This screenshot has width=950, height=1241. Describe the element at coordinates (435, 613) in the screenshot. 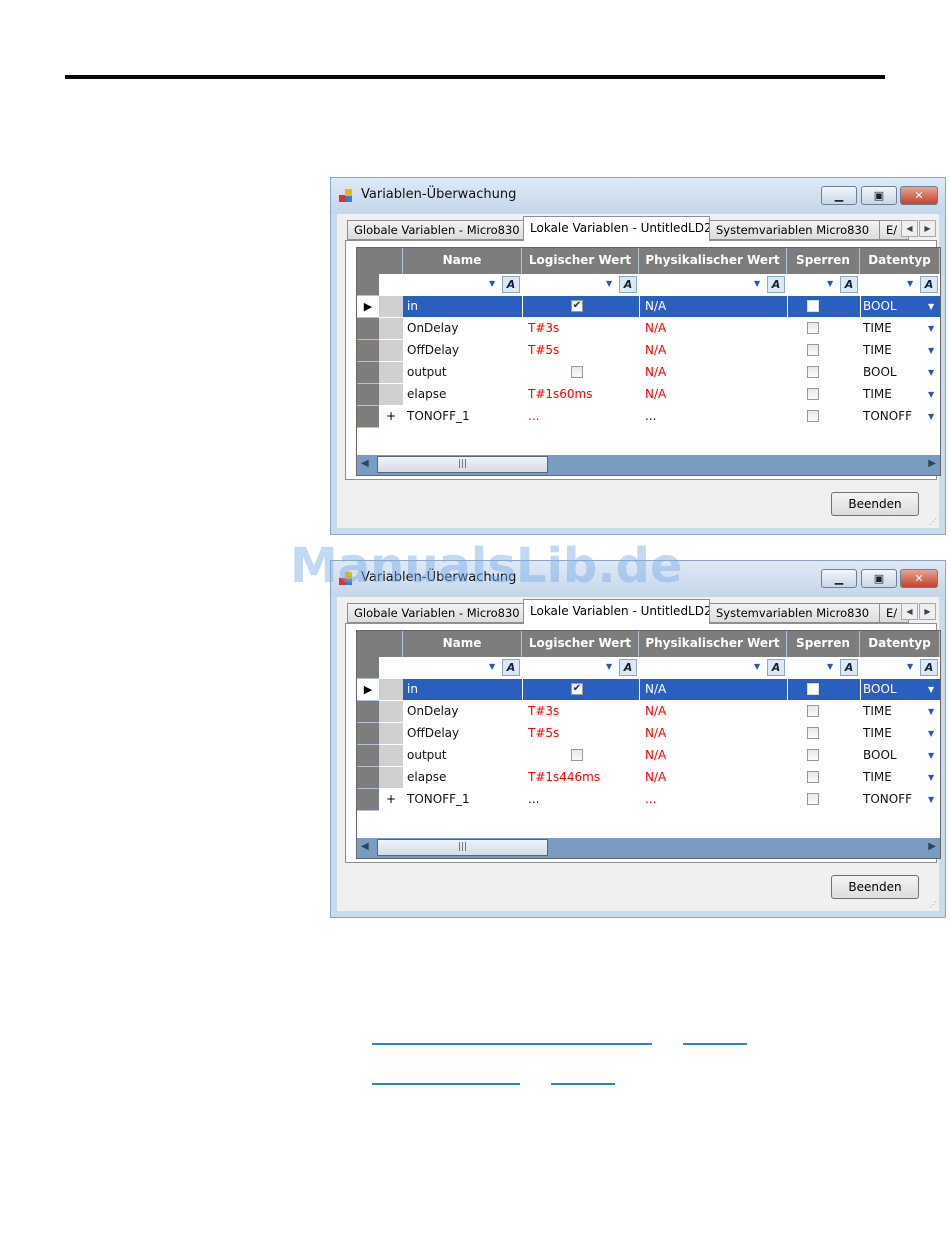

I see `tab-0: Globale Variablen - Micro830` at that location.